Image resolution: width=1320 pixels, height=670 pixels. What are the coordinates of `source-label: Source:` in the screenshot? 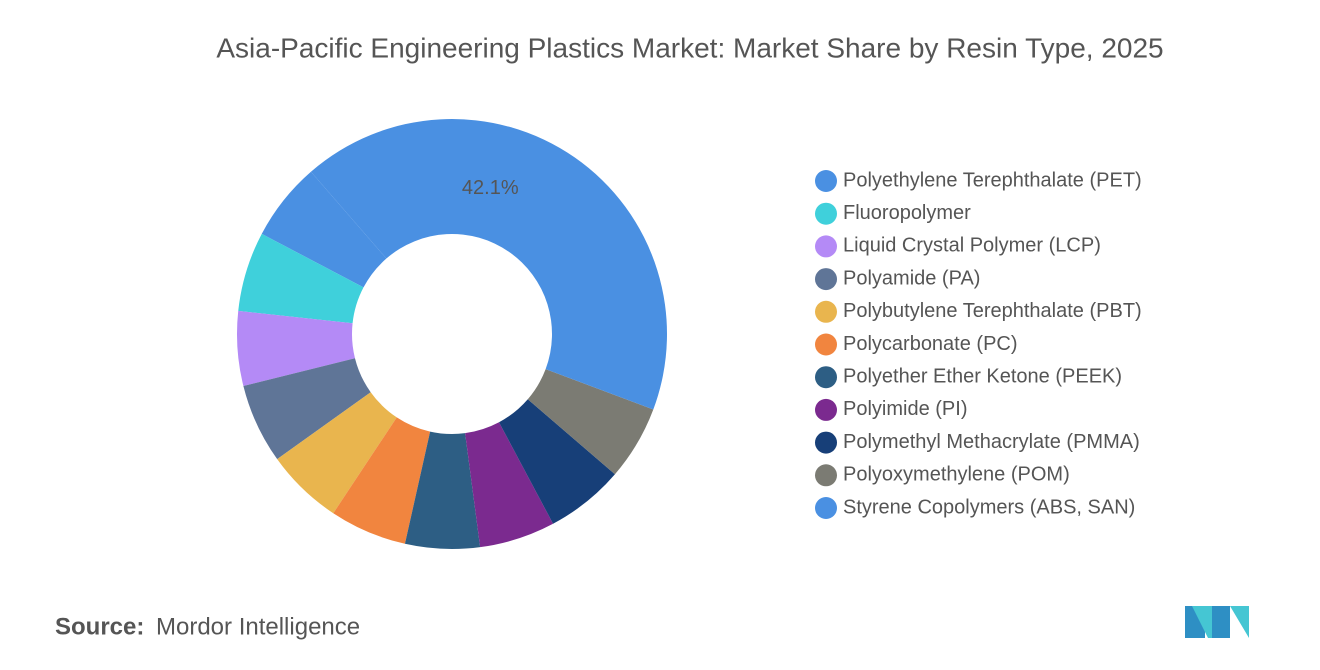 It's located at (99, 626).